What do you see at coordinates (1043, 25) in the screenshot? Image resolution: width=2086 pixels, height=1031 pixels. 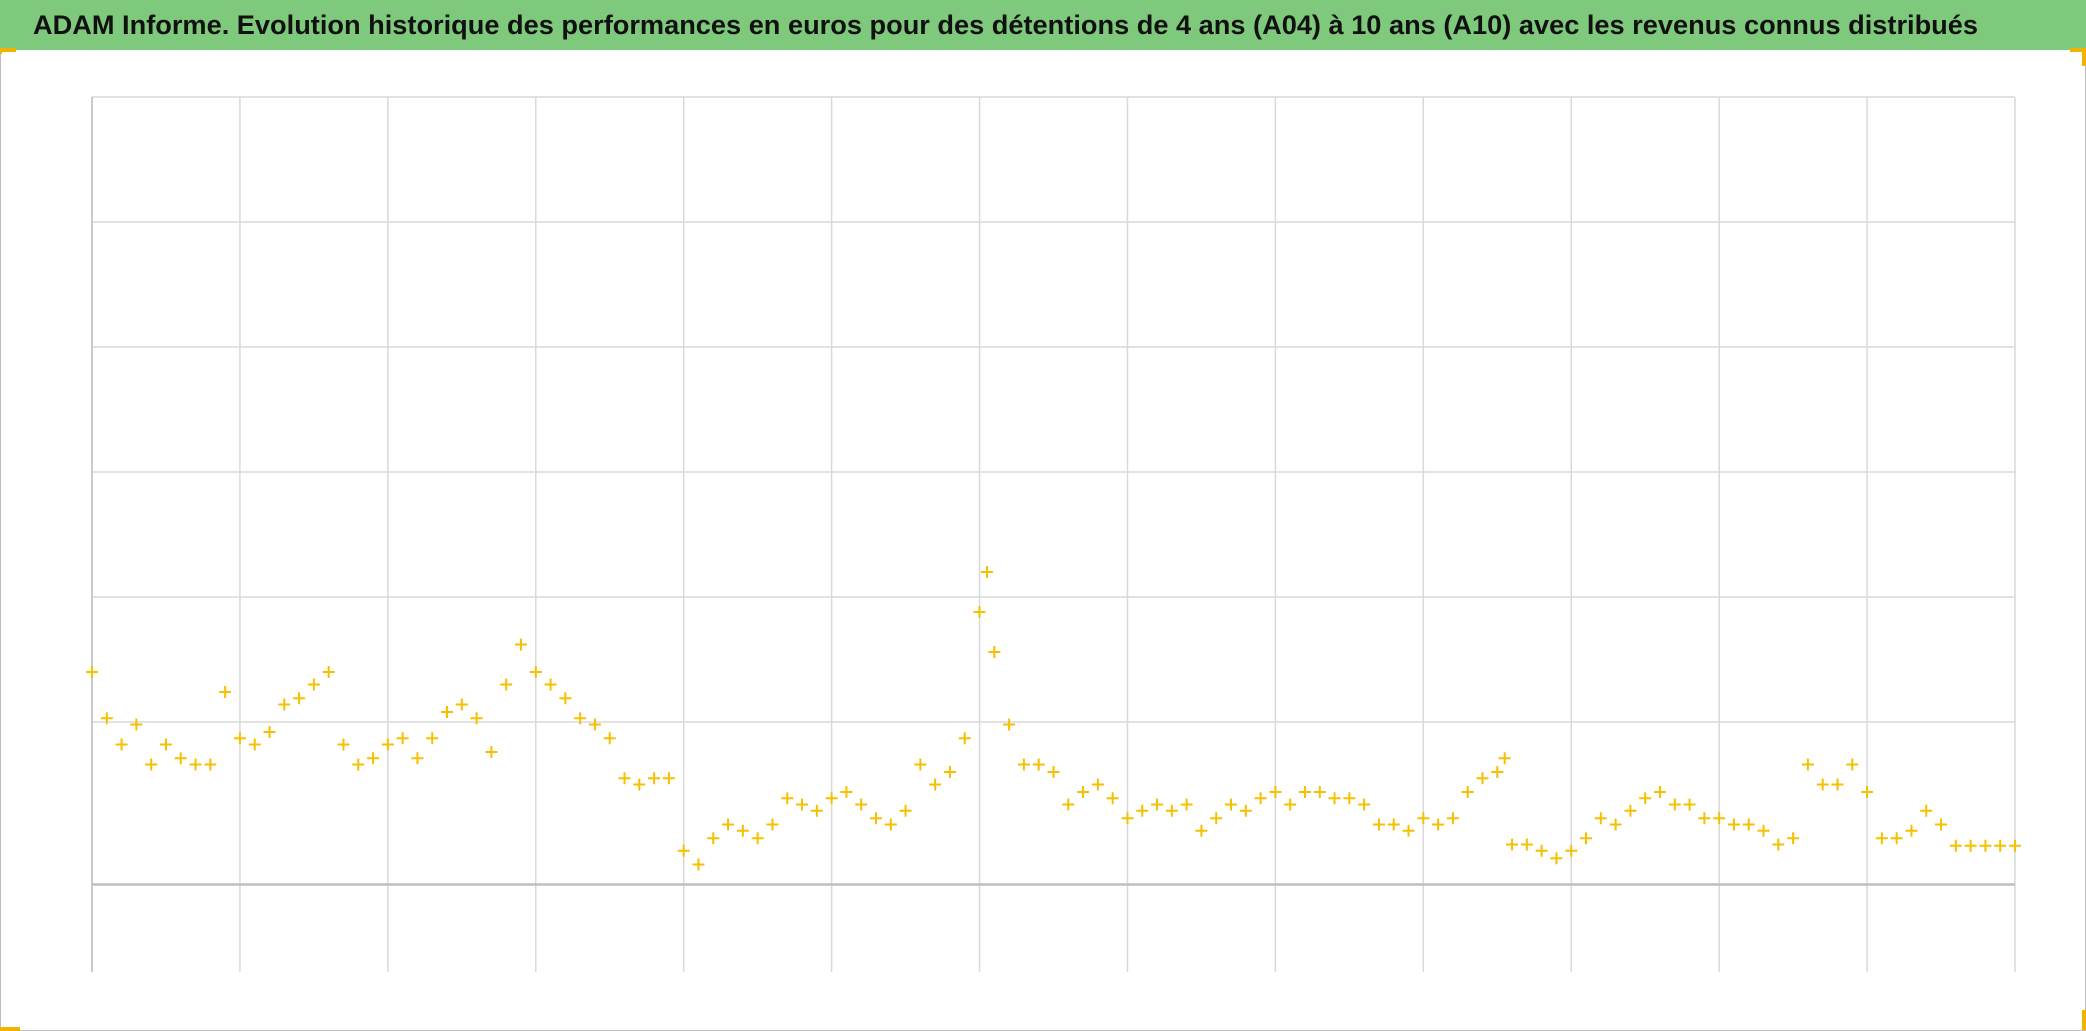 I see `title-bar` at bounding box center [1043, 25].